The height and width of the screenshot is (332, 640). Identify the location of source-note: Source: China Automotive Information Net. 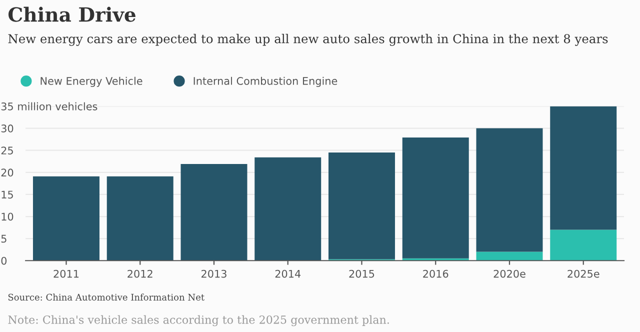
(106, 297).